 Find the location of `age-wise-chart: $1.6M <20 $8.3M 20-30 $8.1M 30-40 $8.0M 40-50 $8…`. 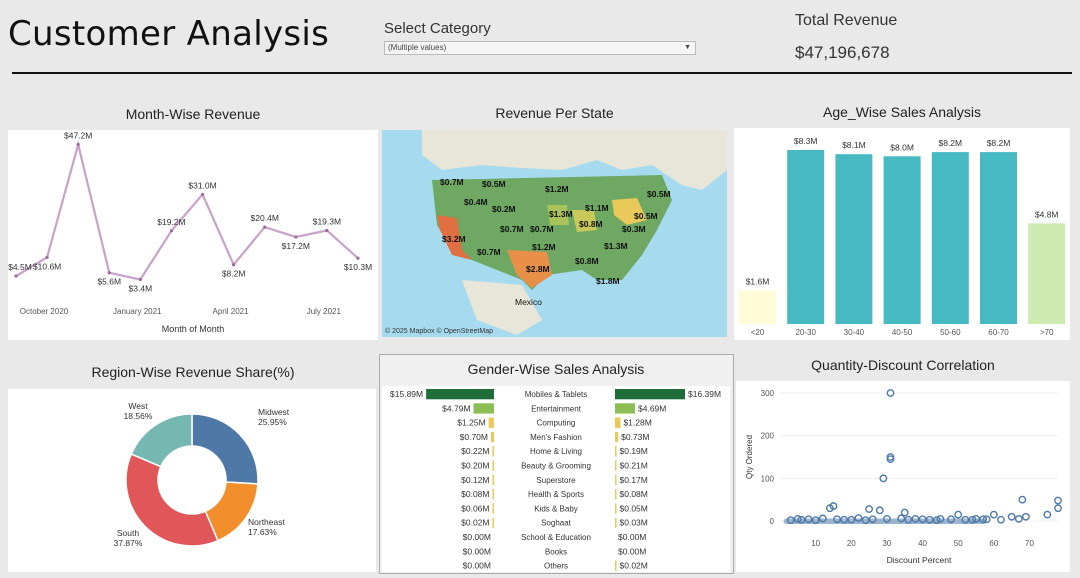

age-wise-chart: $1.6M <20 $8.3M 20-30 $8.1M 30-40 $8.0M 40-50 $8… is located at coordinates (902, 234).